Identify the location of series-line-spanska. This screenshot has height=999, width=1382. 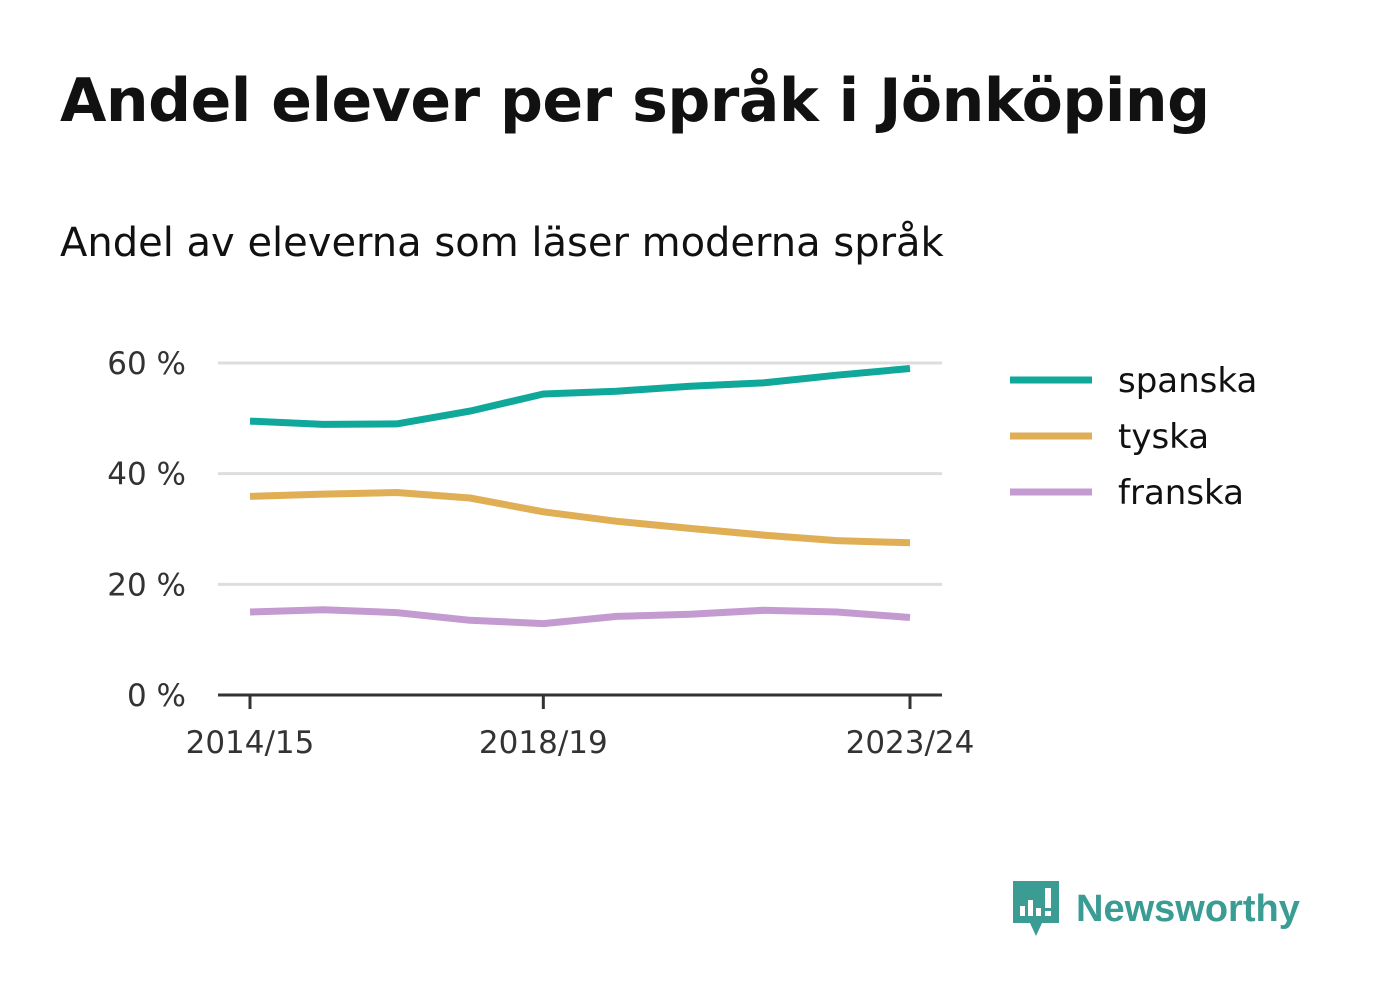
(580, 396).